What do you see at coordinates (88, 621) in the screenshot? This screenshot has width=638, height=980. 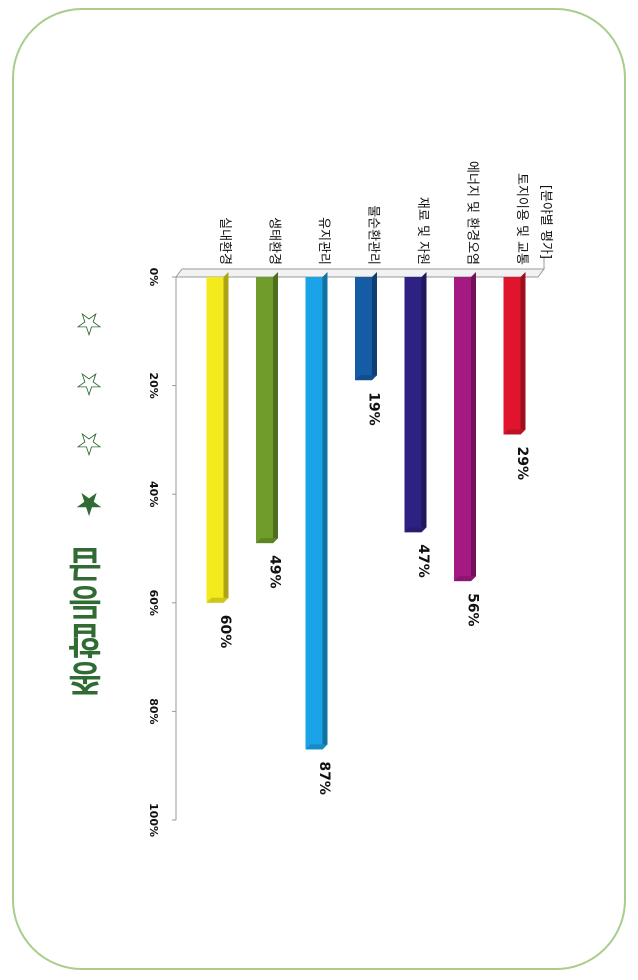 I see `grade-label: 종합등급` at bounding box center [88, 621].